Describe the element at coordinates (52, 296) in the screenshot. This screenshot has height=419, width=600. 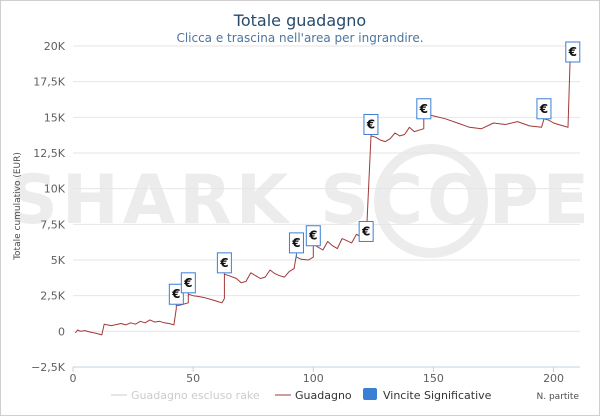
I see `y-tick-label: 2,5K` at that location.